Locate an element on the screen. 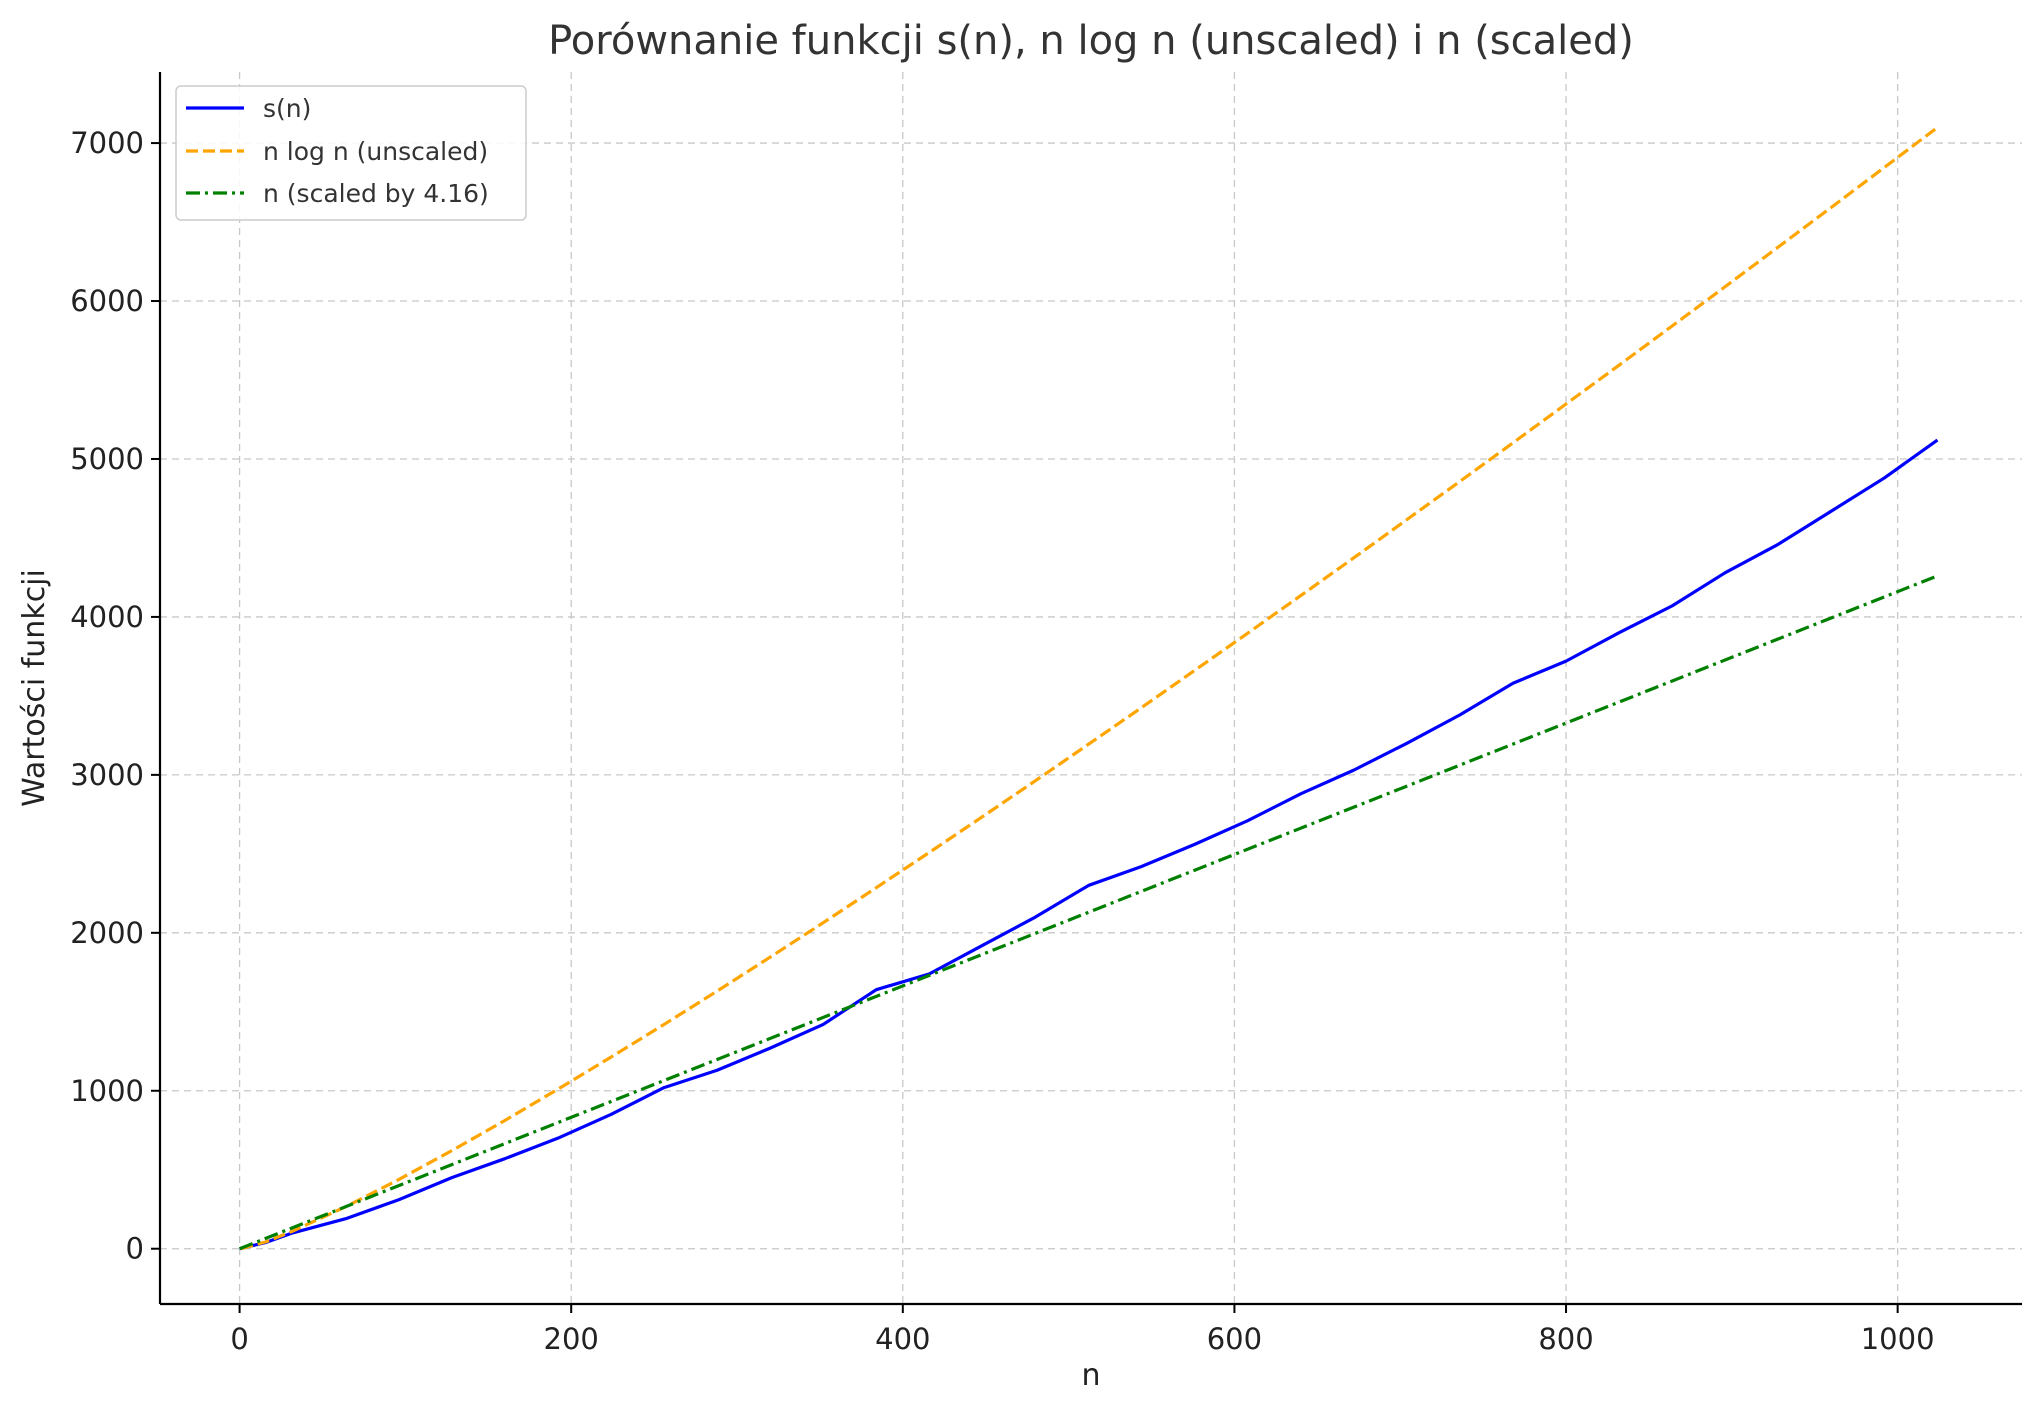 The image size is (2040, 1411). legend-label-nlogn: n log n (unscaled) is located at coordinates (375, 151).